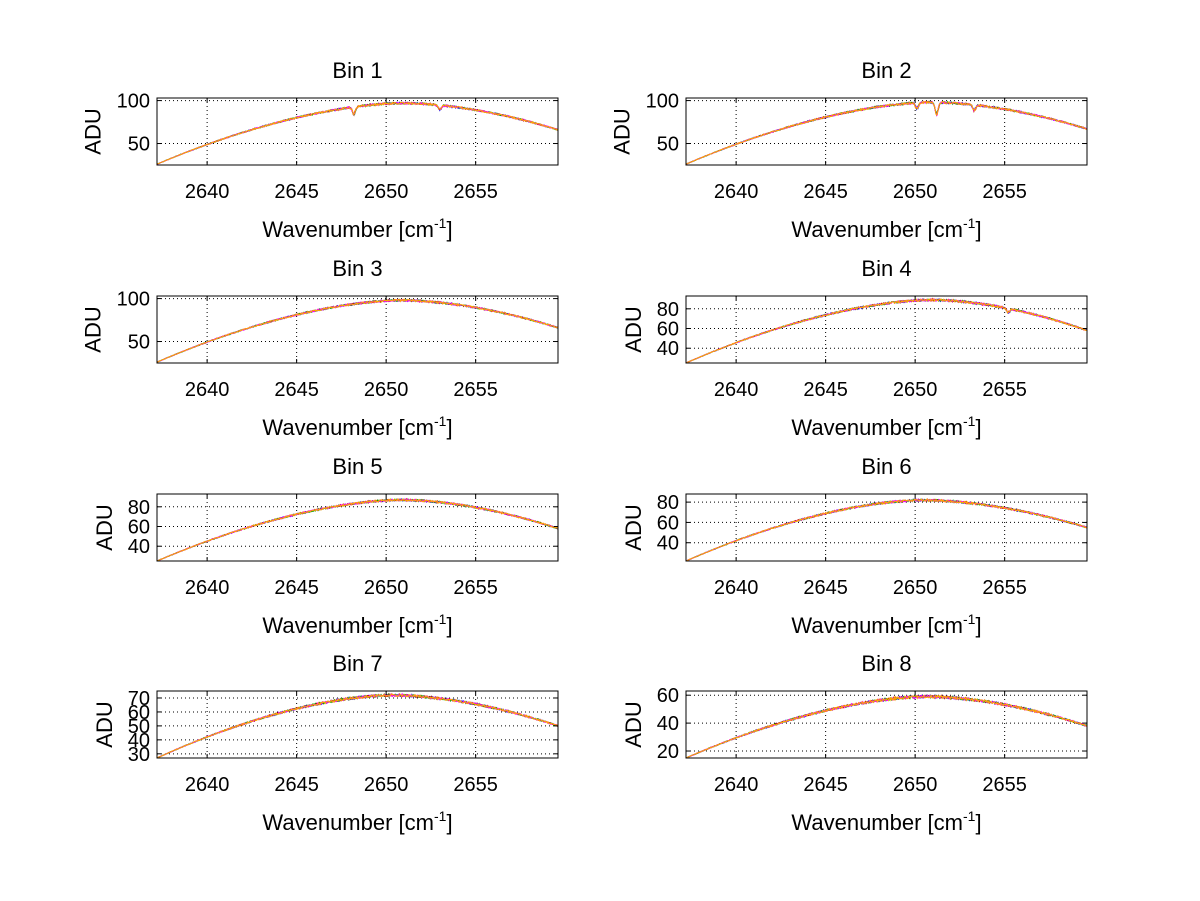  Describe the element at coordinates (886, 466) in the screenshot. I see `subplot-title: Bin 6` at that location.